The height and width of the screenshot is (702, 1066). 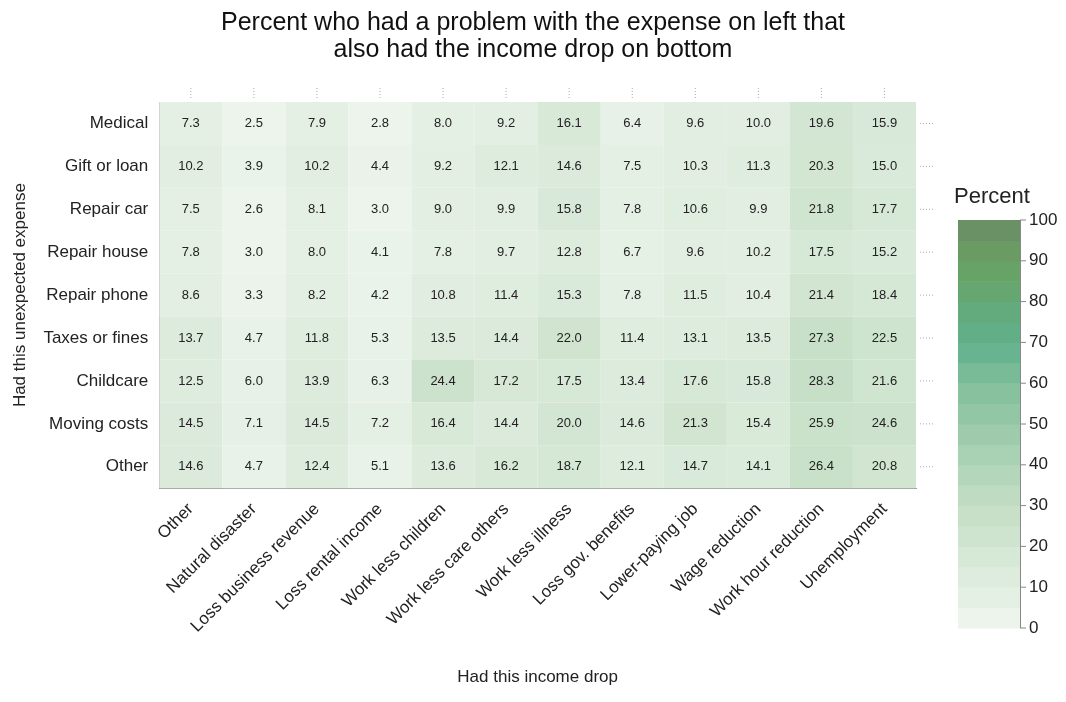 What do you see at coordinates (1038, 586) in the screenshot?
I see `color-bar-label: 10` at bounding box center [1038, 586].